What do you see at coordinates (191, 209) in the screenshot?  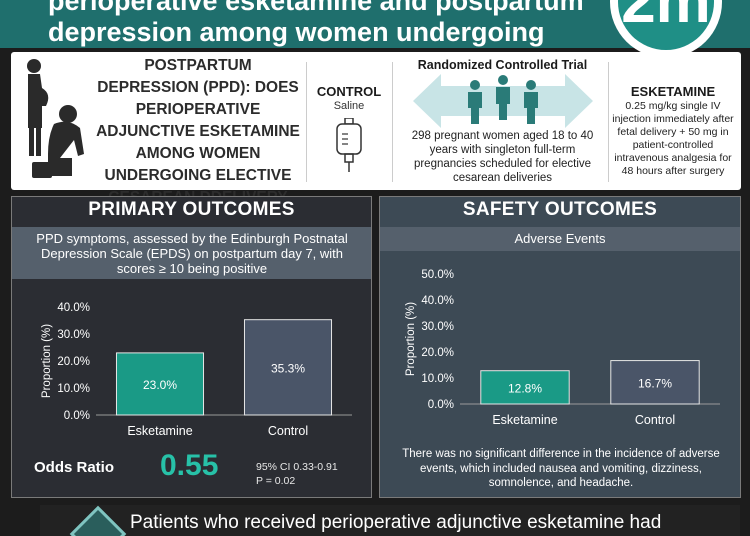 I see `primary-outcomes-title: PRIMARY OUTCOMES` at bounding box center [191, 209].